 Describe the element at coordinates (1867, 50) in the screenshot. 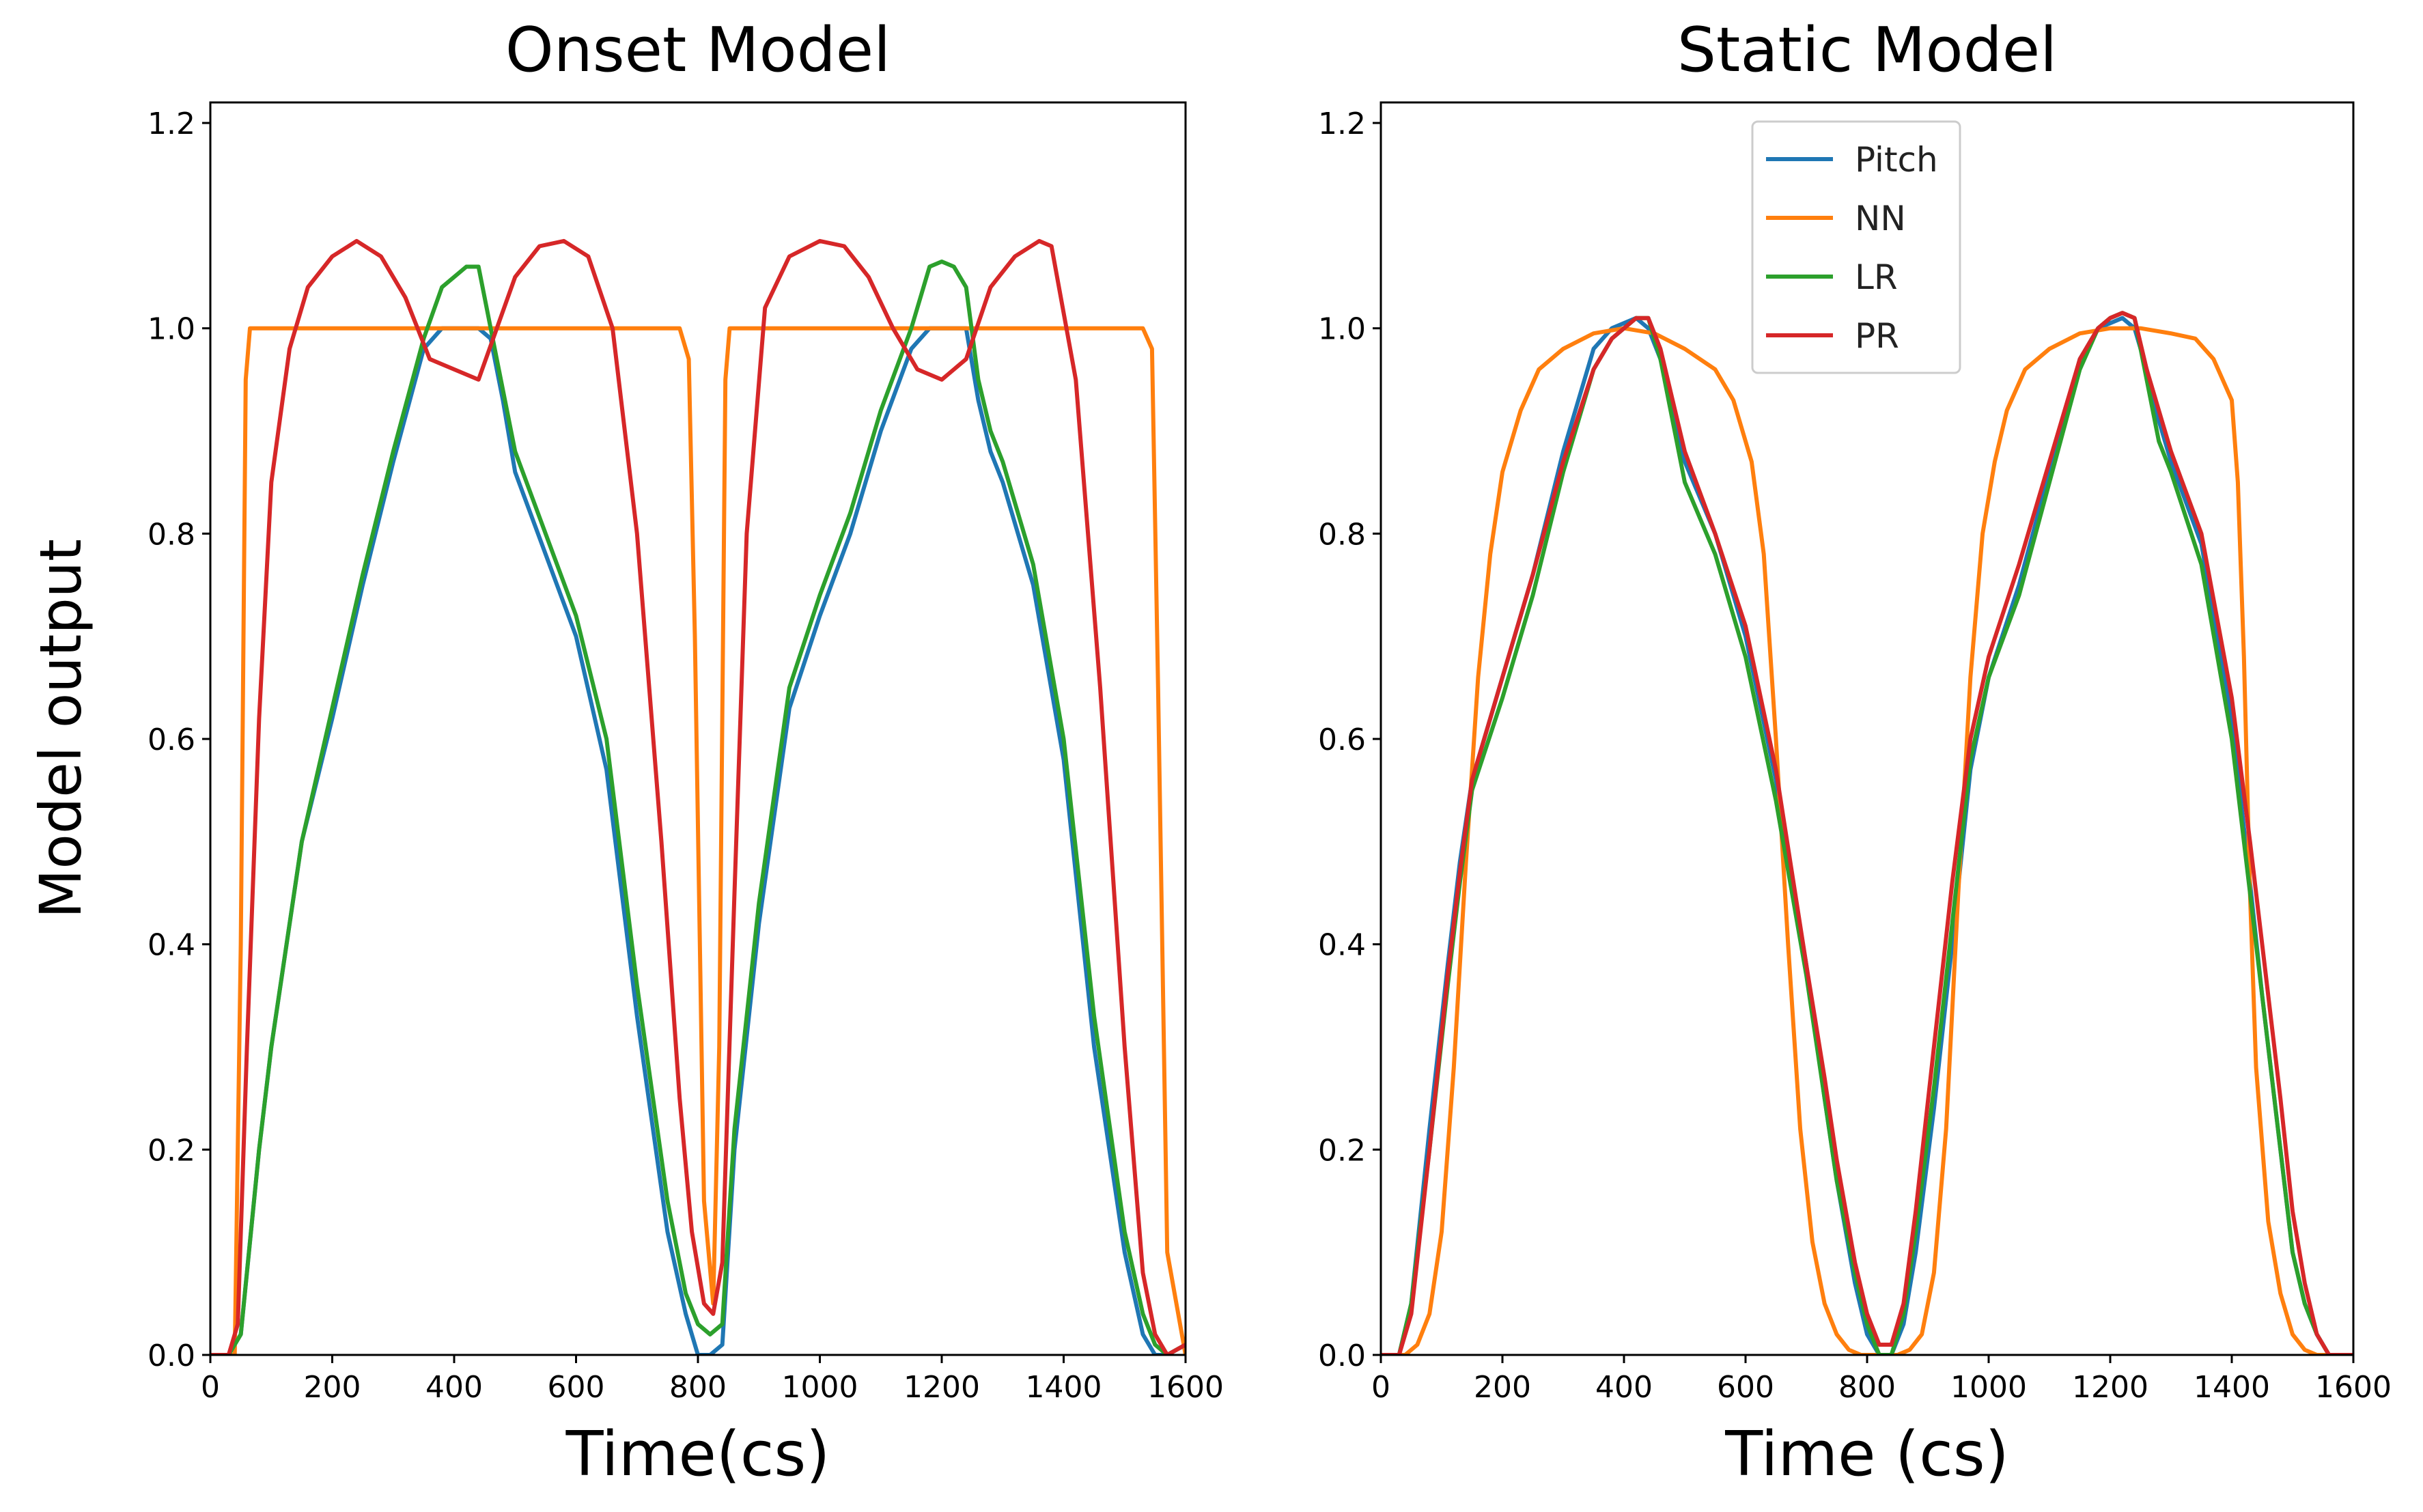

I see `chart-title: Static Model` at that location.